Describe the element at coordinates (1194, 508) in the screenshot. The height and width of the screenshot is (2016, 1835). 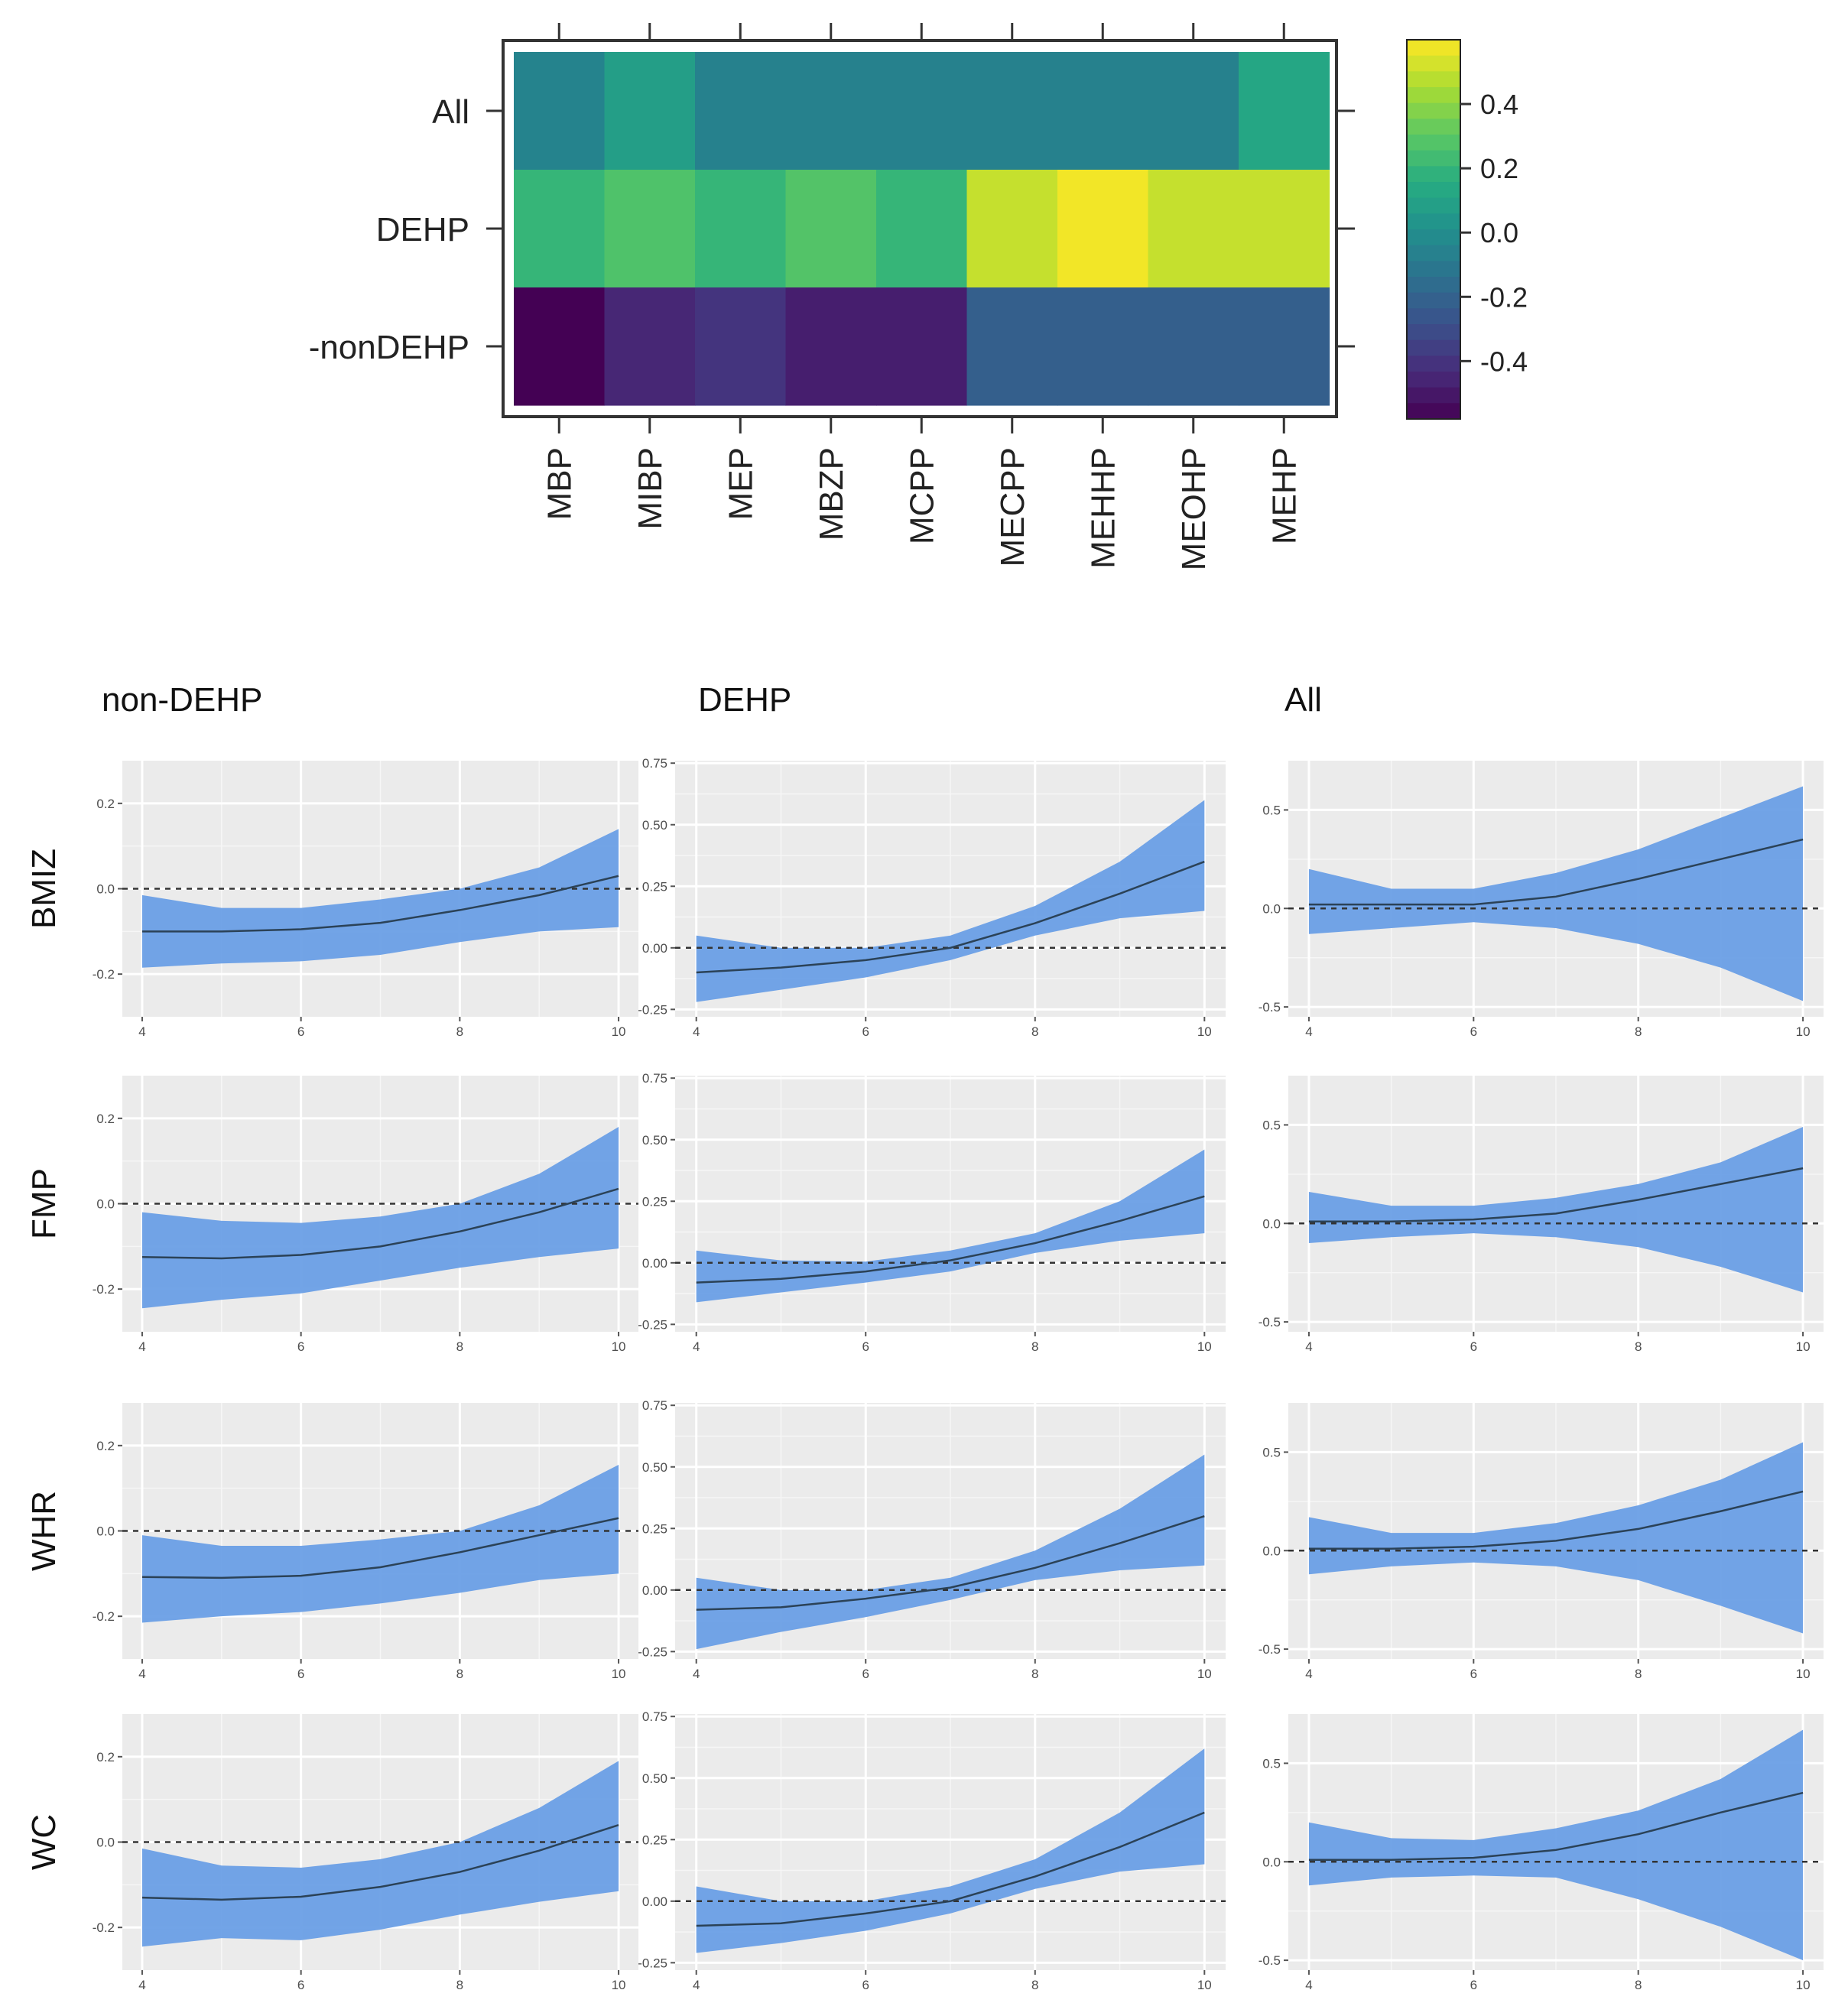
I see `col-label: MEOHP` at that location.